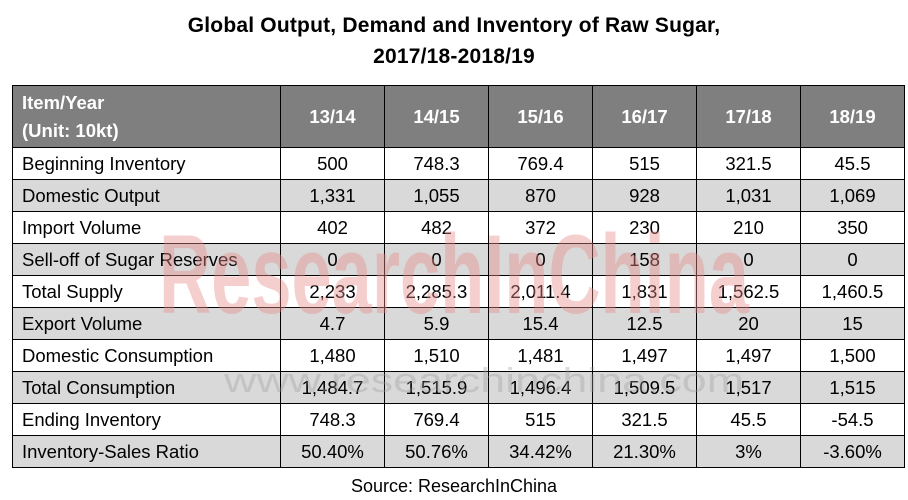  What do you see at coordinates (454, 486) in the screenshot?
I see `source-note: Source: ResearchInChina` at bounding box center [454, 486].